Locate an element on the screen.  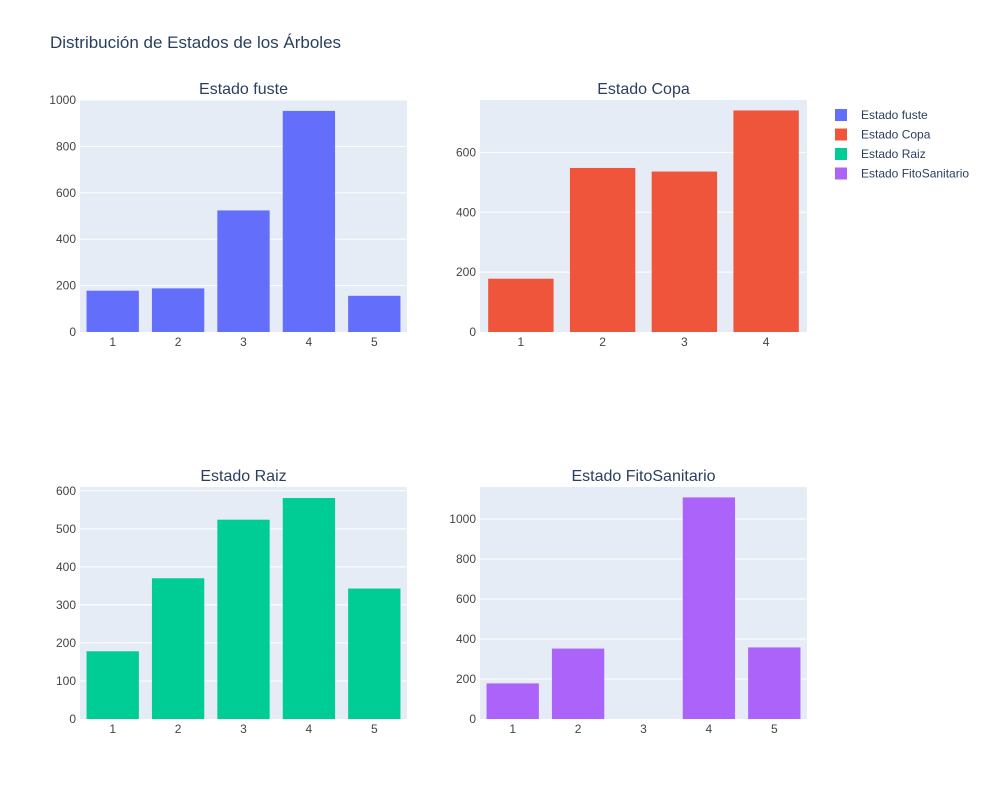
legend-label: Estado FitoSanitario is located at coordinates (915, 174).